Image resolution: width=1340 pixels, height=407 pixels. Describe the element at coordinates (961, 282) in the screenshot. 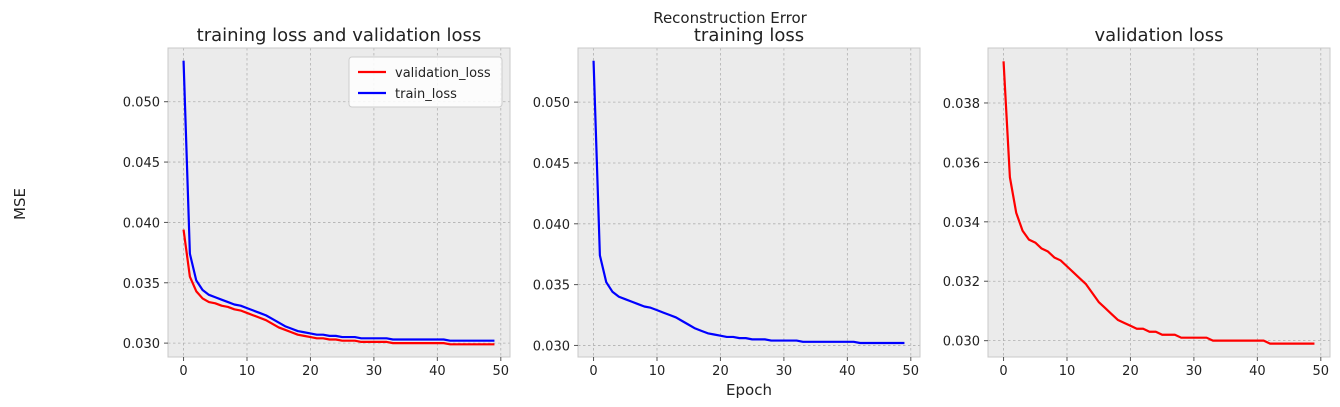

I see `y-tick-label: 0.032` at that location.